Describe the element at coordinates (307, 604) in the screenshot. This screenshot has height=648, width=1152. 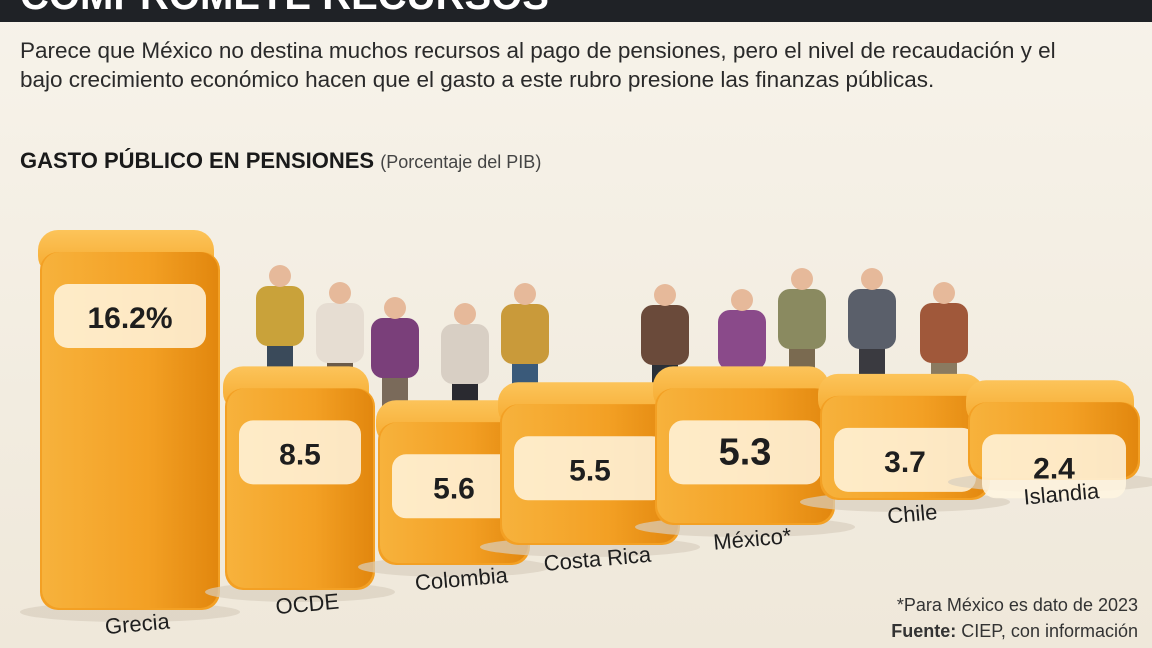
I see `x-tick-label: OCDE` at that location.